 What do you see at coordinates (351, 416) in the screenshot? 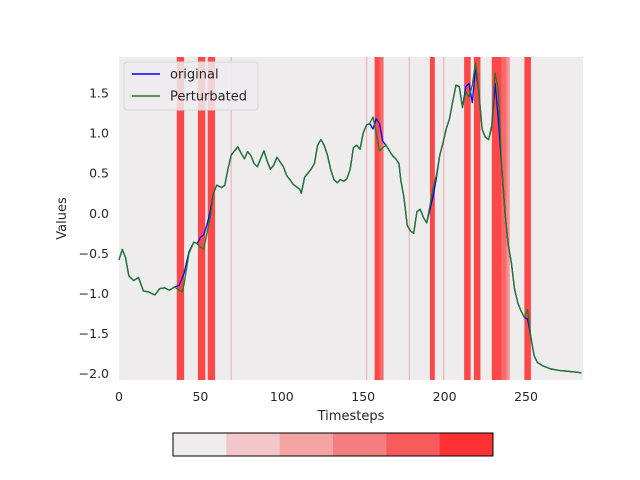
I see `x-axis-label: Timesteps` at bounding box center [351, 416].